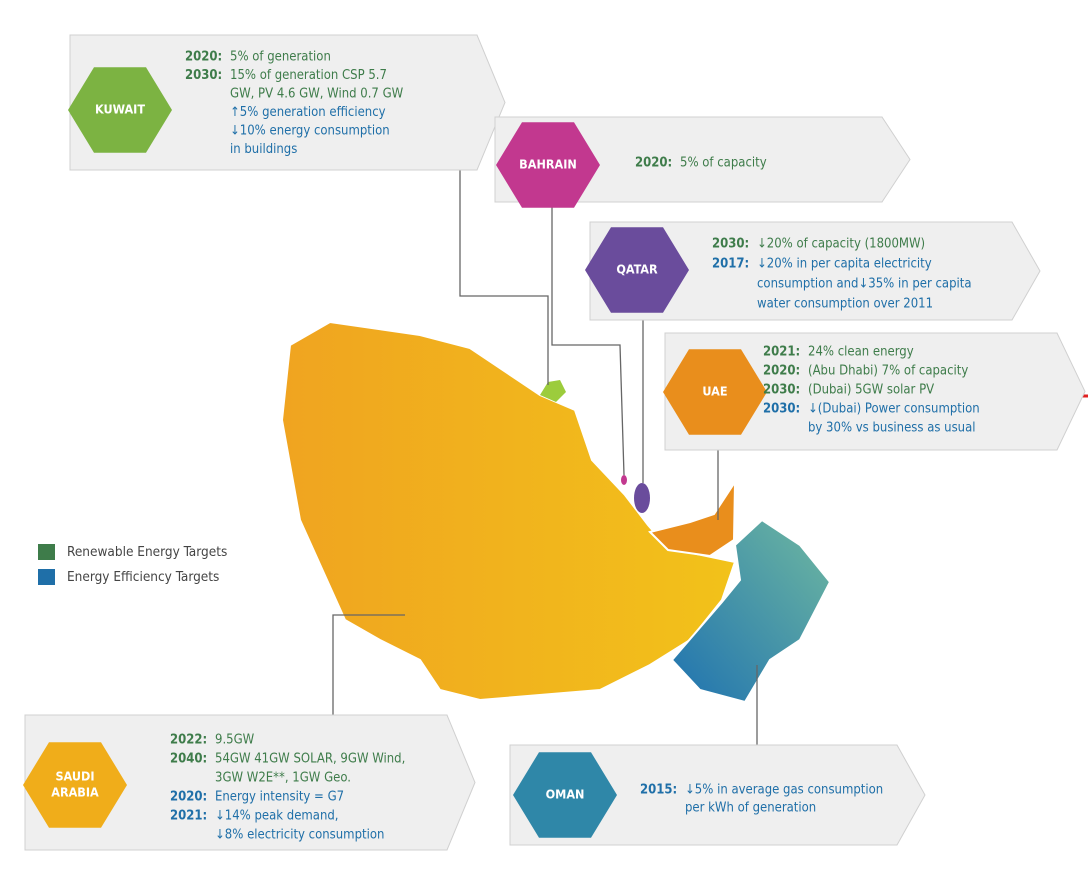 The image size is (1088, 869). I want to click on target-text: ↓(Dubai) Power consumption, so click(894, 409).